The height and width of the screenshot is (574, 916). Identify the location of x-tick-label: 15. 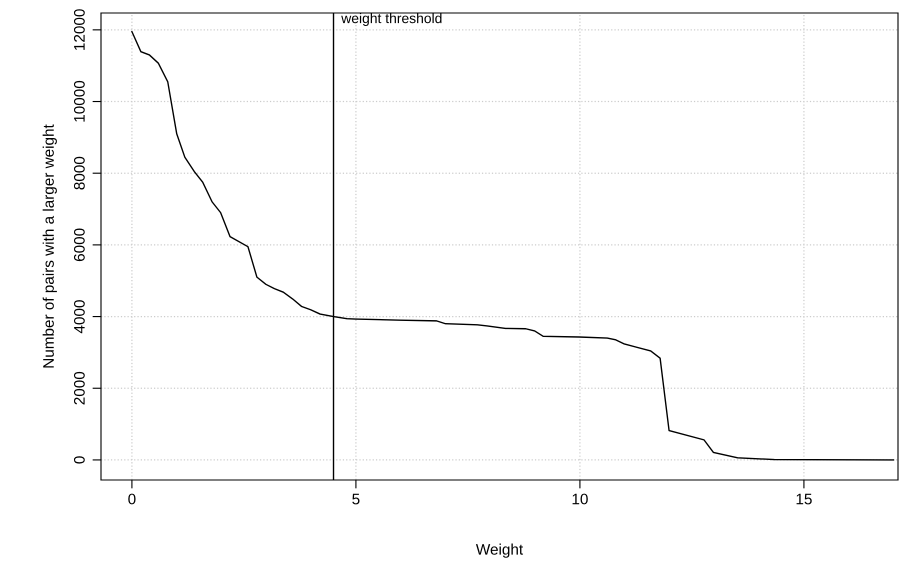
(804, 499).